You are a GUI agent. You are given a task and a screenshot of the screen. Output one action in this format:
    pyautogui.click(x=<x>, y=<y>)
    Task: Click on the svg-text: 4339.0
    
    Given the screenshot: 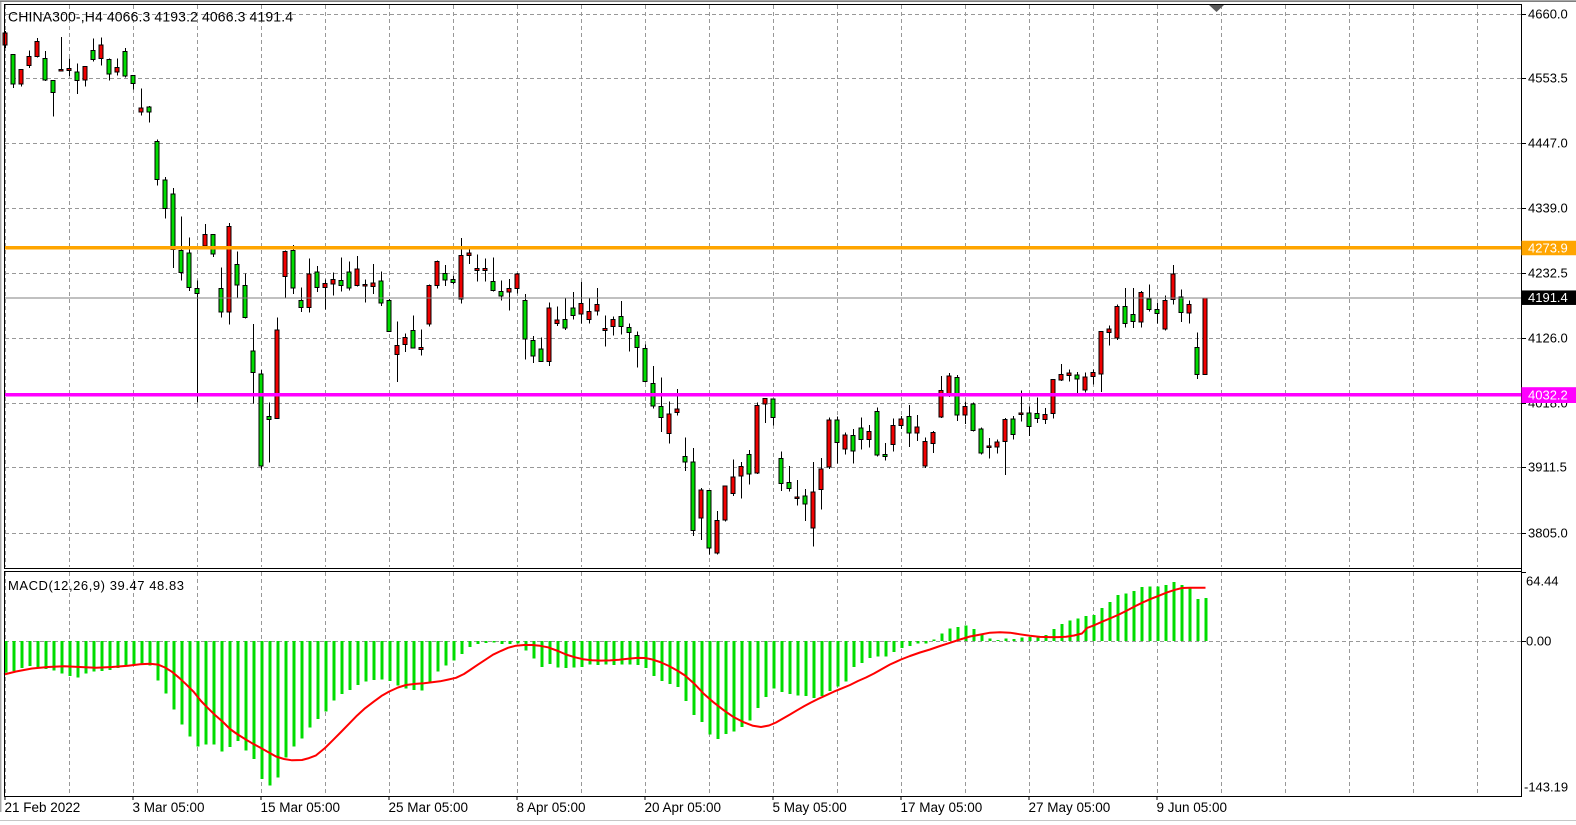 What is the action you would take?
    pyautogui.click(x=1548, y=208)
    